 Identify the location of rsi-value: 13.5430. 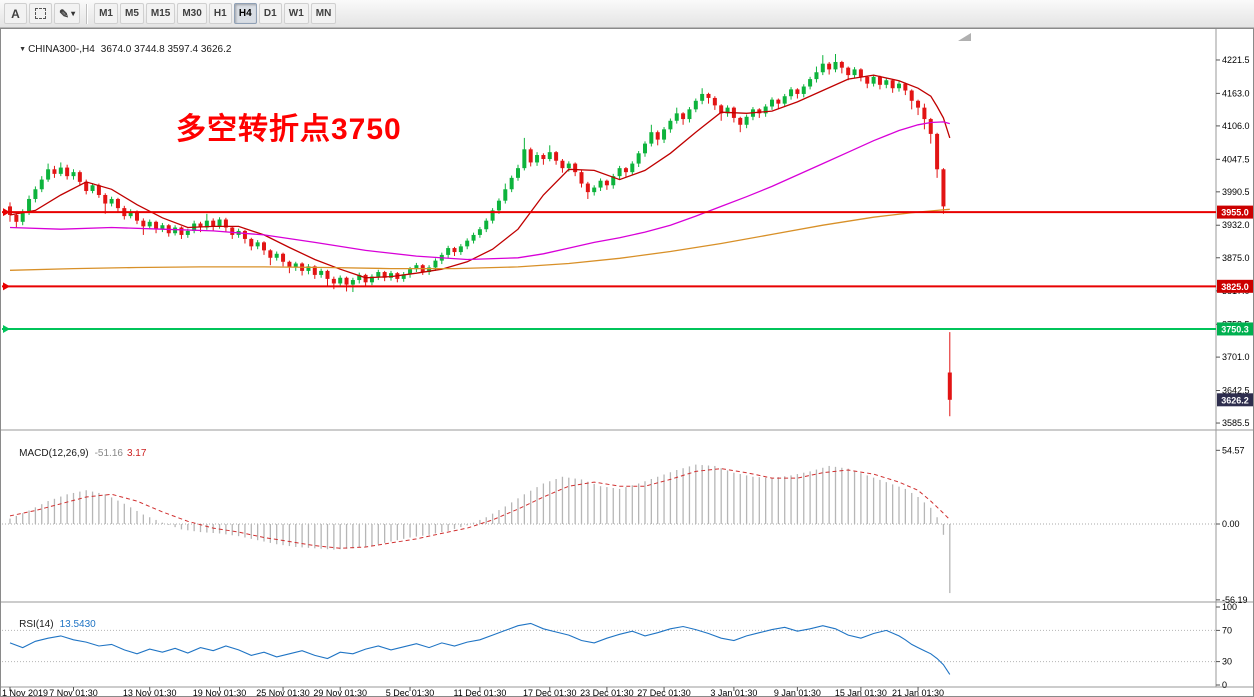
(77, 624).